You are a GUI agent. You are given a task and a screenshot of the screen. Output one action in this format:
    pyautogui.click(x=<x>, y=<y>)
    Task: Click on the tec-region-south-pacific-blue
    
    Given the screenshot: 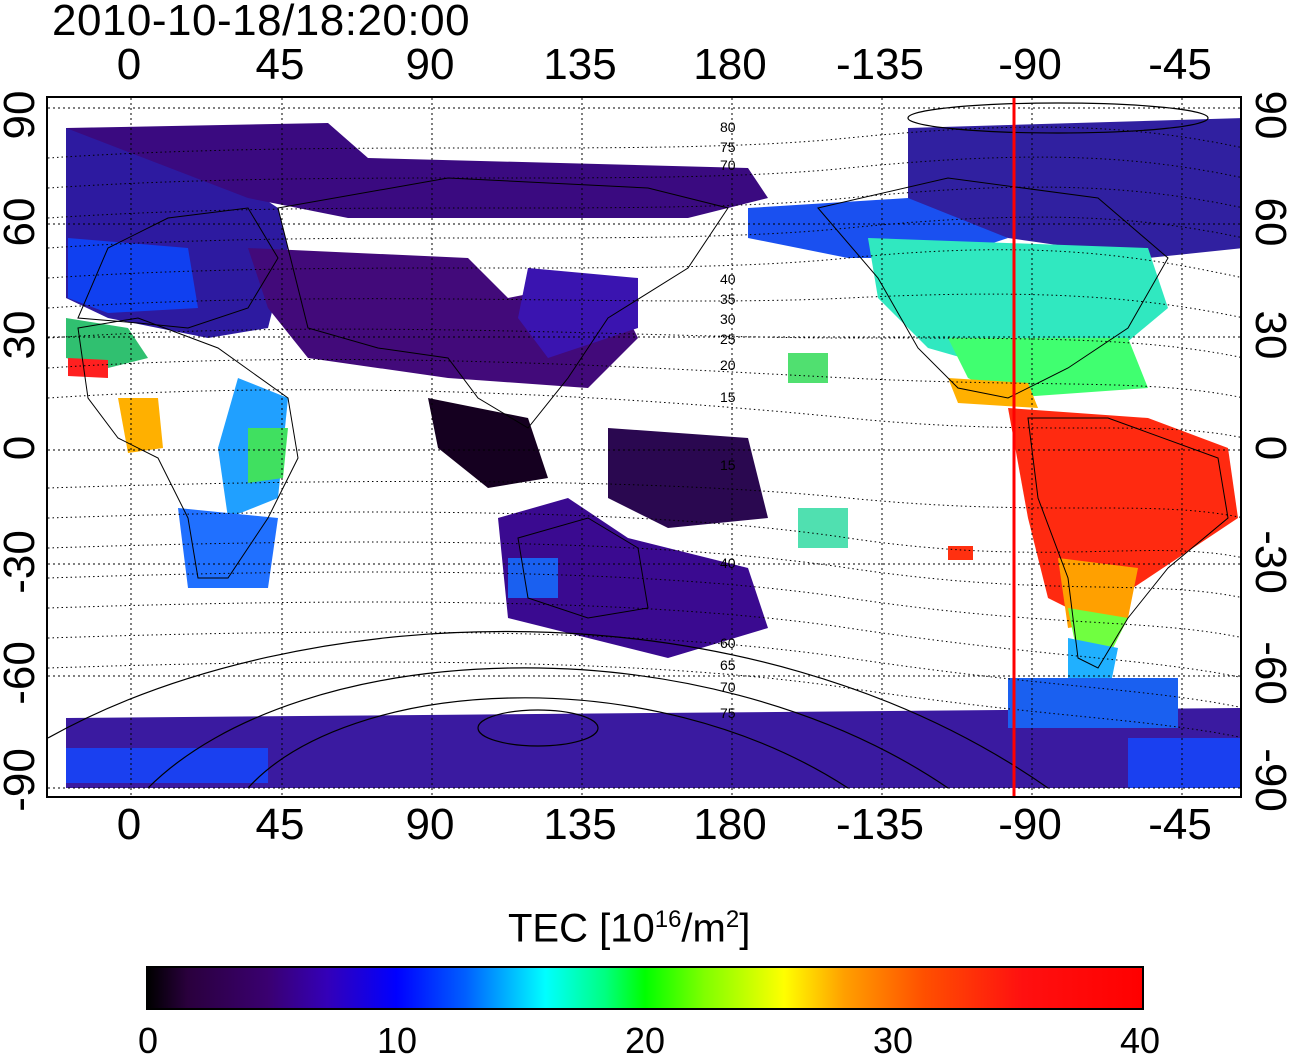 What is the action you would take?
    pyautogui.click(x=1093, y=703)
    